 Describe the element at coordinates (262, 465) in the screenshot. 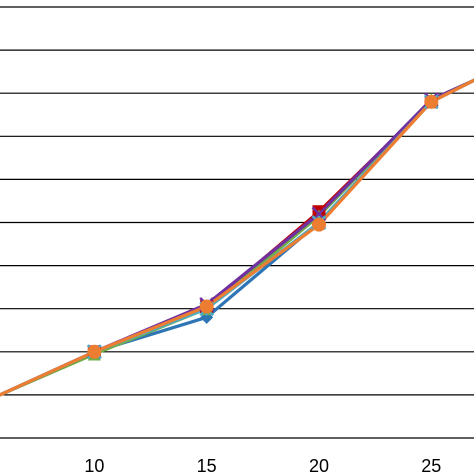

I see `x-tick-labels: 10 15 20 25` at that location.